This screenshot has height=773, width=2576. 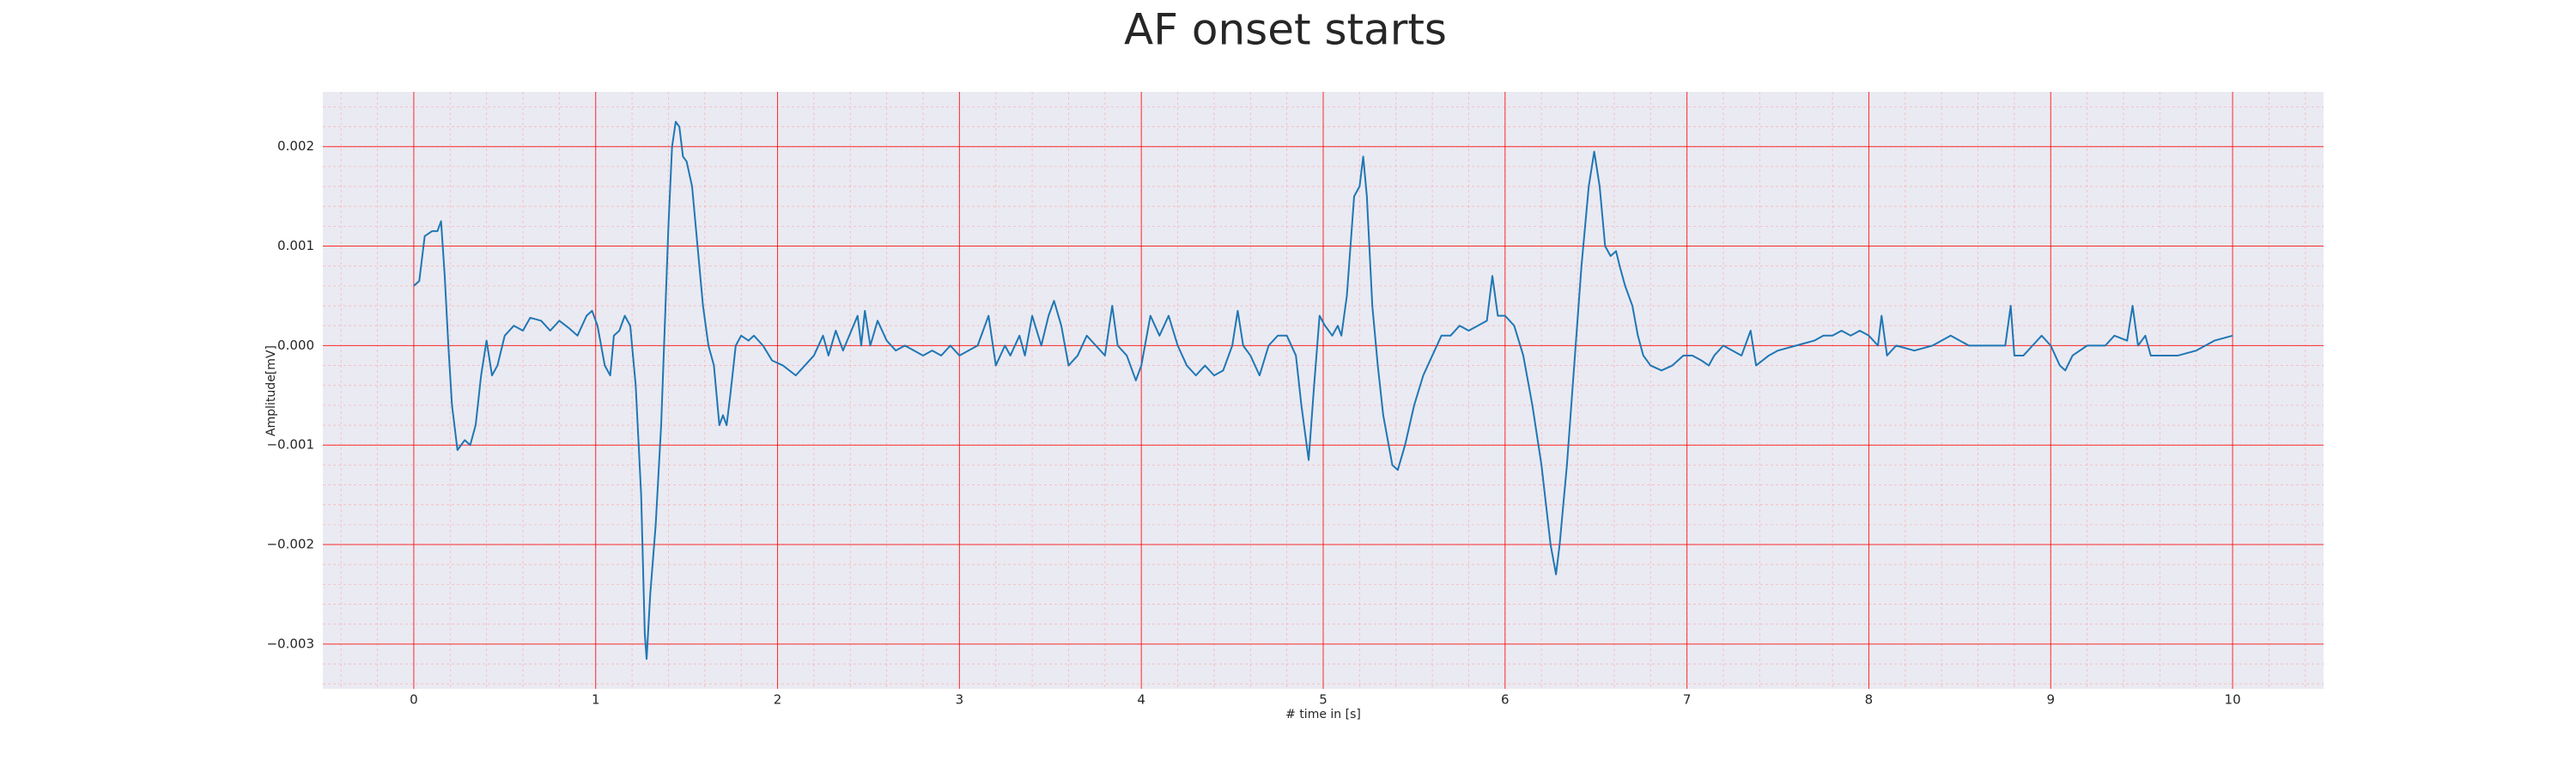 I want to click on y-axis-label: Amplitude[mV], so click(x=271, y=390).